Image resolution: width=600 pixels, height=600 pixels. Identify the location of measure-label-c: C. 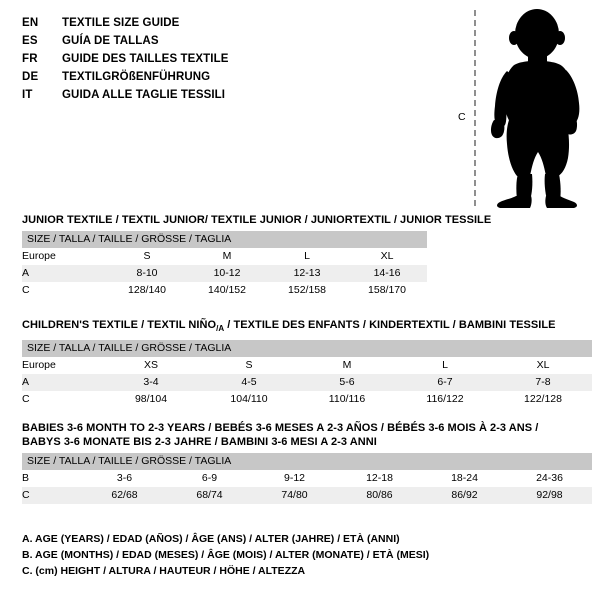
(462, 117).